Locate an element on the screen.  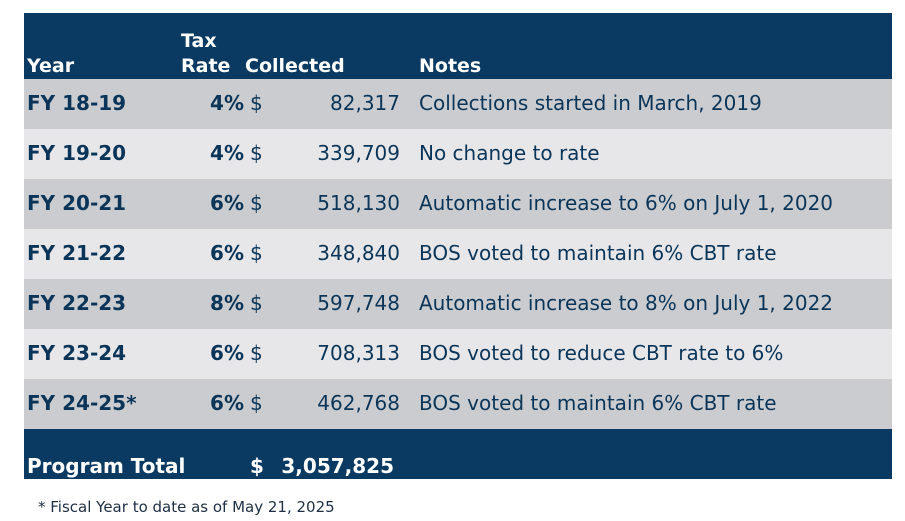
total-label: Program Total is located at coordinates (106, 466).